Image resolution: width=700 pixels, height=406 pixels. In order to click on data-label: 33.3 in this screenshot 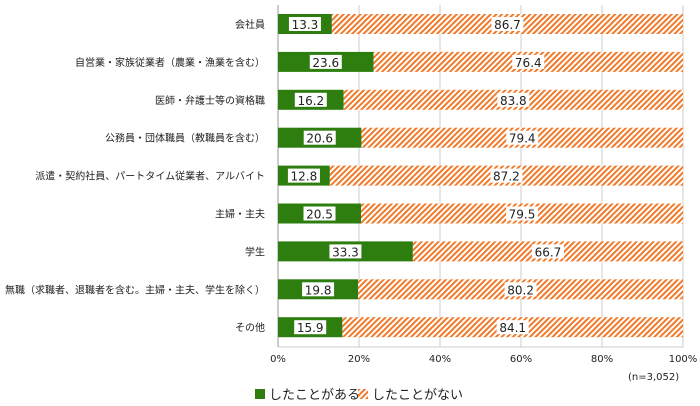, I will do `click(345, 252)`.